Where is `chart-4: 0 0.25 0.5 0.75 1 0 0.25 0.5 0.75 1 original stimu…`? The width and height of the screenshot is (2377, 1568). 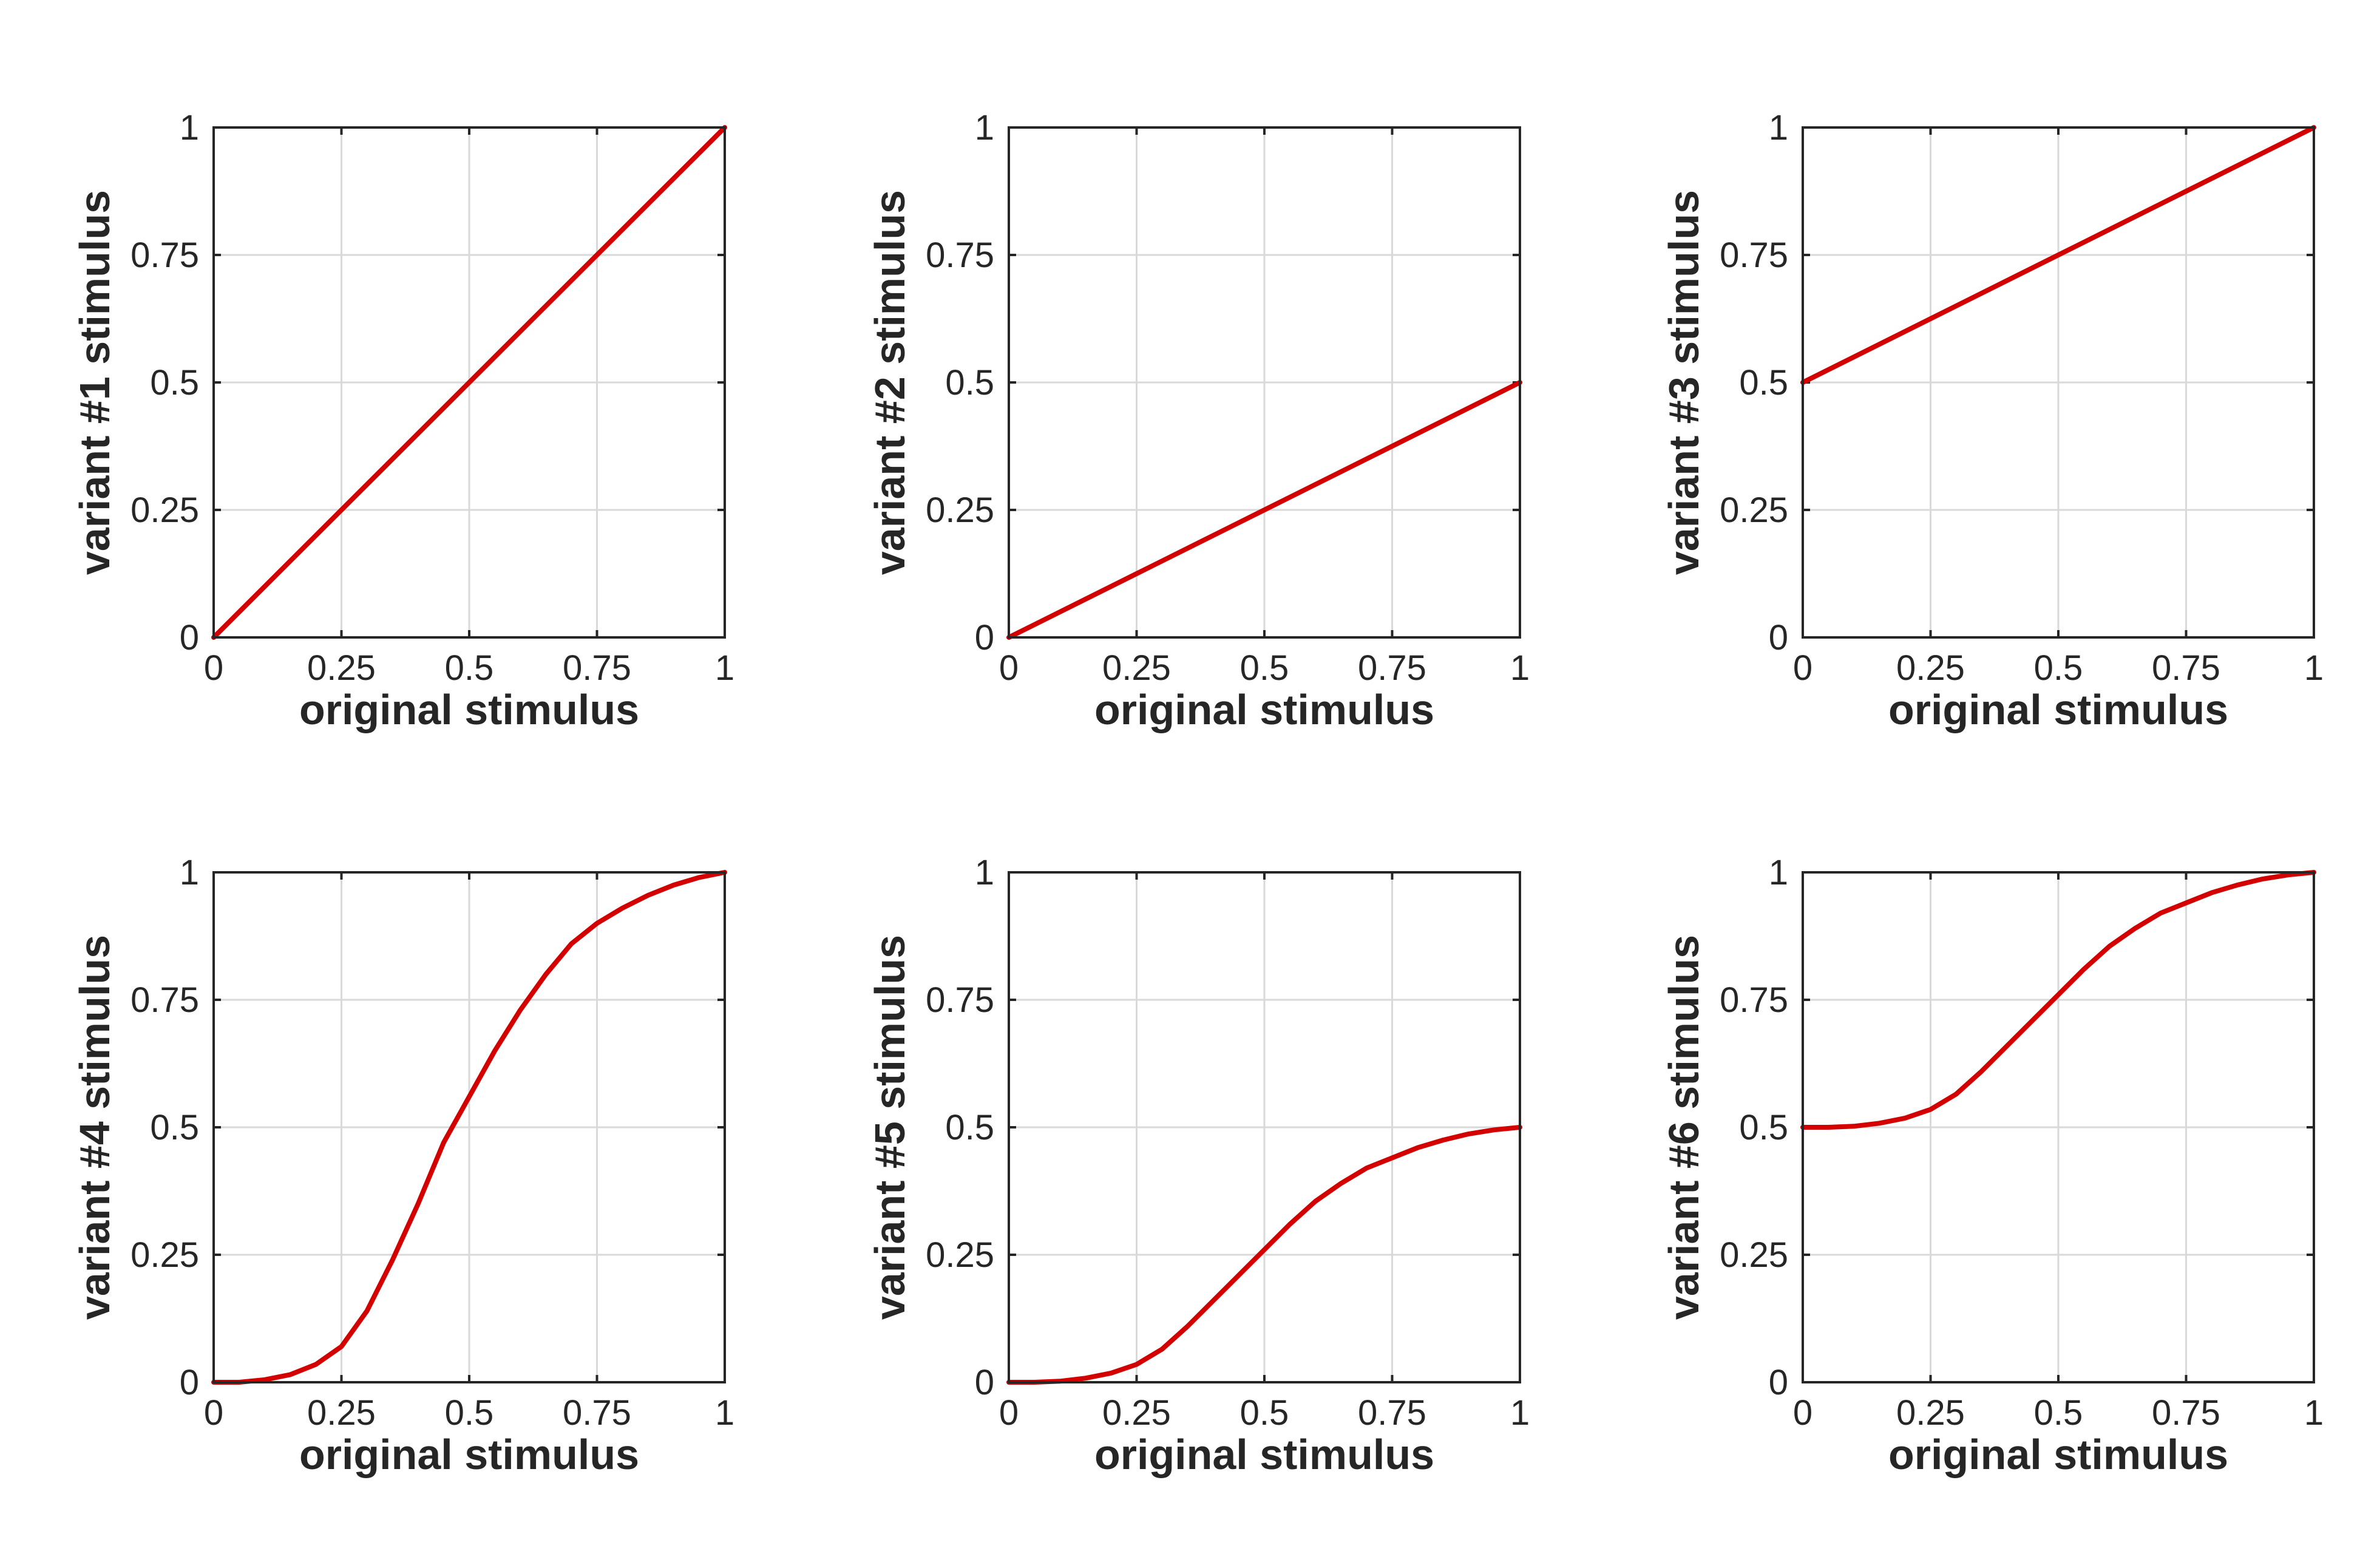
chart-4: 0 0.25 0.5 0.75 1 0 0.25 0.5 0.75 1 original stimu… is located at coordinates (402, 1165).